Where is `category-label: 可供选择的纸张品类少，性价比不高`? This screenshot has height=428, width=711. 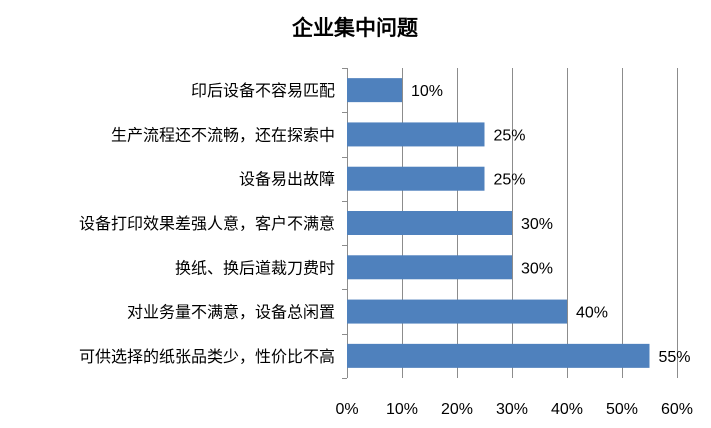 category-label: 可供选择的纸张品类少，性价比不高 is located at coordinates (207, 356).